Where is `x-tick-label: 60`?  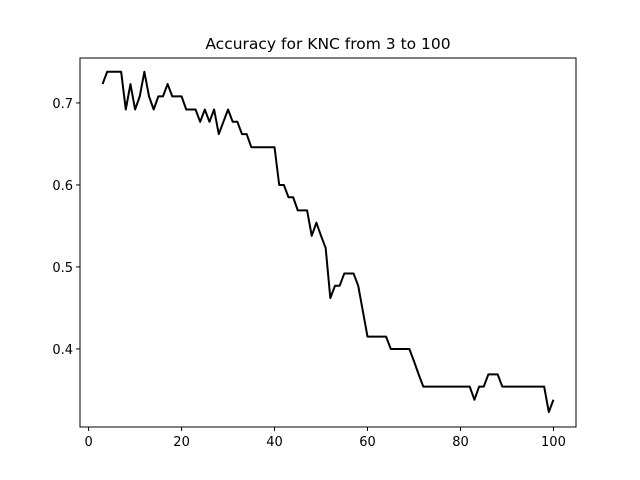
x-tick-label: 60 is located at coordinates (367, 442).